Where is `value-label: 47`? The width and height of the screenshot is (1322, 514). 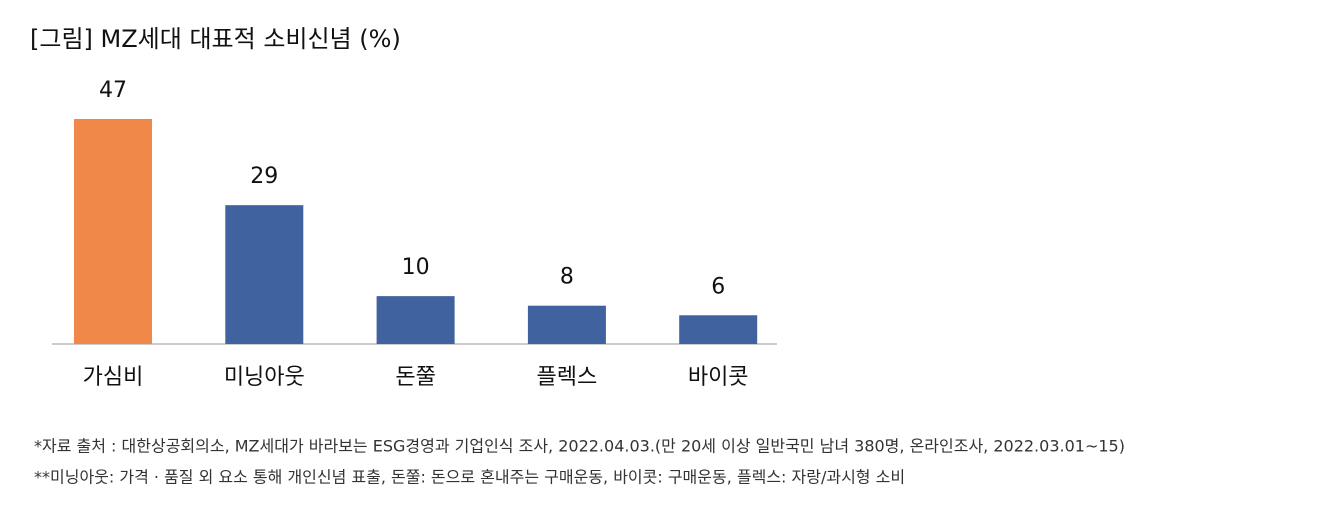
value-label: 47 is located at coordinates (113, 90).